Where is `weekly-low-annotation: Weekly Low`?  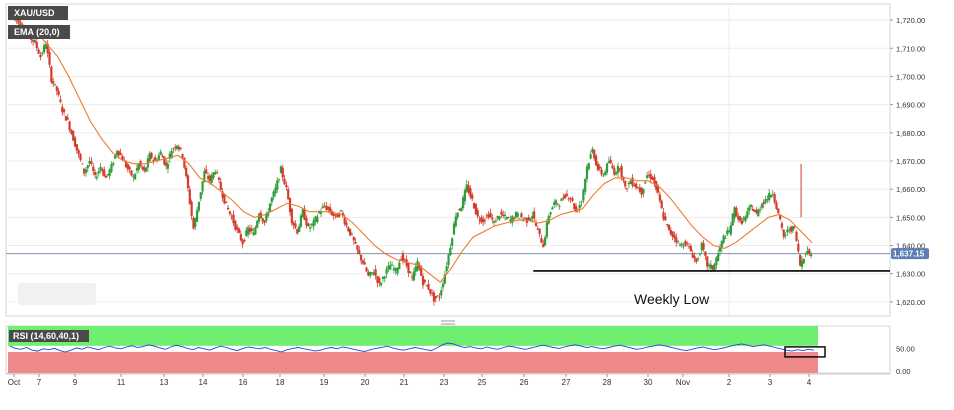 weekly-low-annotation: Weekly Low is located at coordinates (672, 299).